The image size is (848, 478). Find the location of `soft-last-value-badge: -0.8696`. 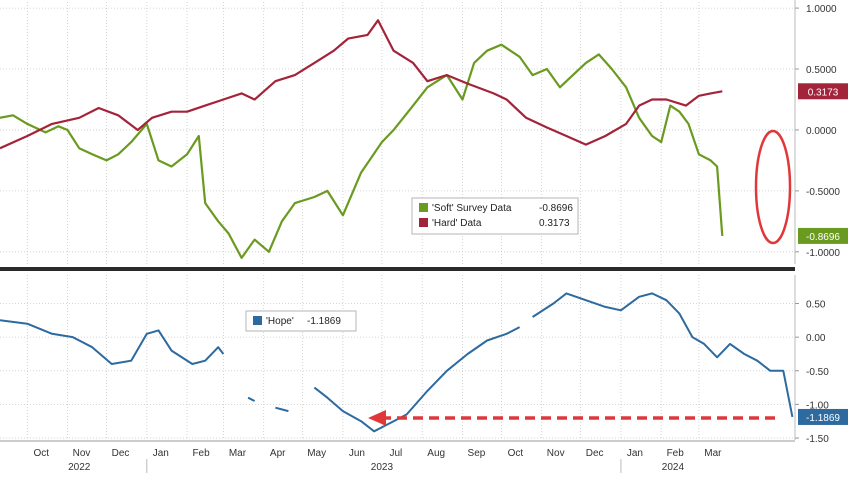

soft-last-value-badge: -0.8696 is located at coordinates (823, 235).